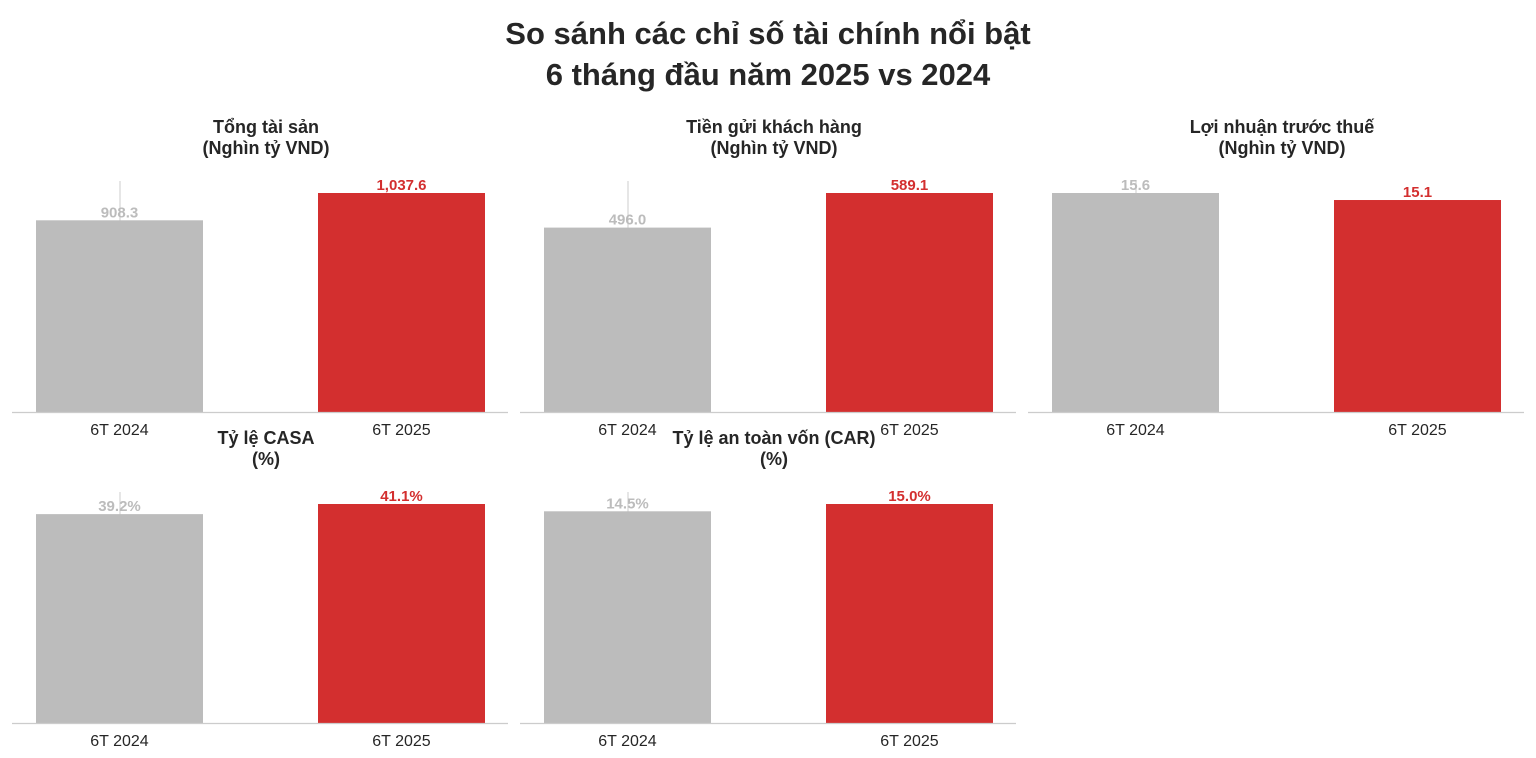 The width and height of the screenshot is (1536, 758). I want to click on data-label: 14.5%, so click(627, 503).